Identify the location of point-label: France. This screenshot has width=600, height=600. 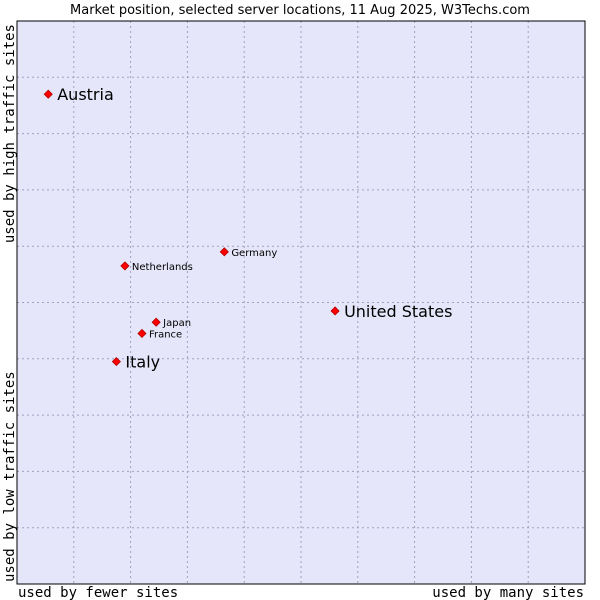
(165, 334).